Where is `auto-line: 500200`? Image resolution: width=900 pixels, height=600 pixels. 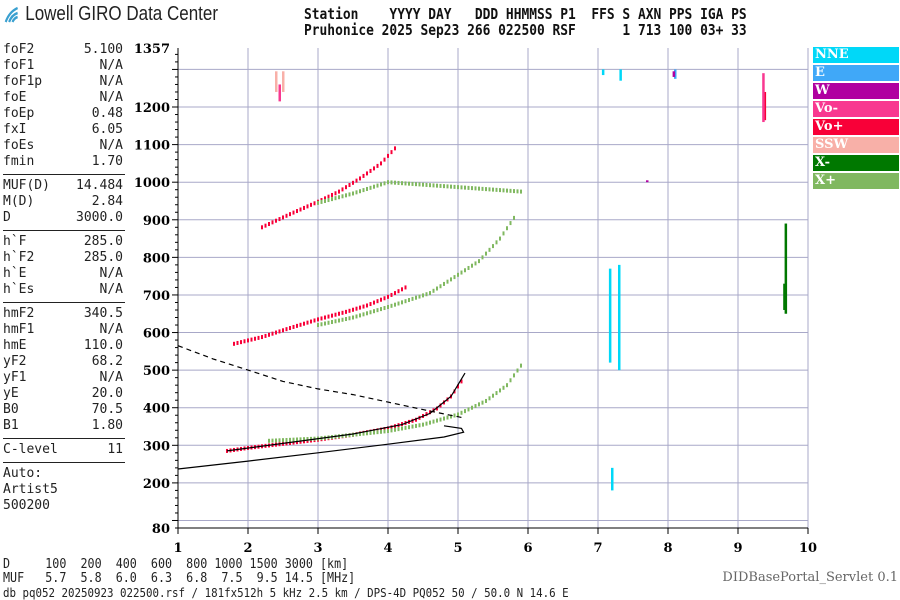 auto-line: 500200 is located at coordinates (26, 505).